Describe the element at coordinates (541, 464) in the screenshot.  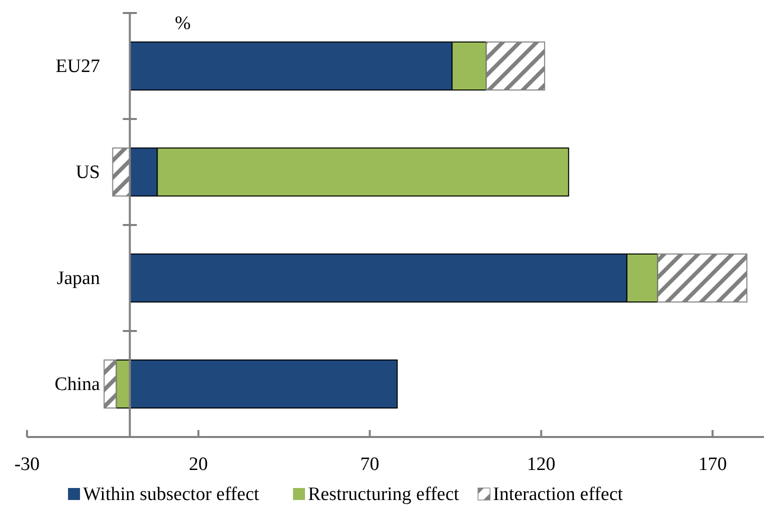
I see `x-tick-label: 120` at that location.